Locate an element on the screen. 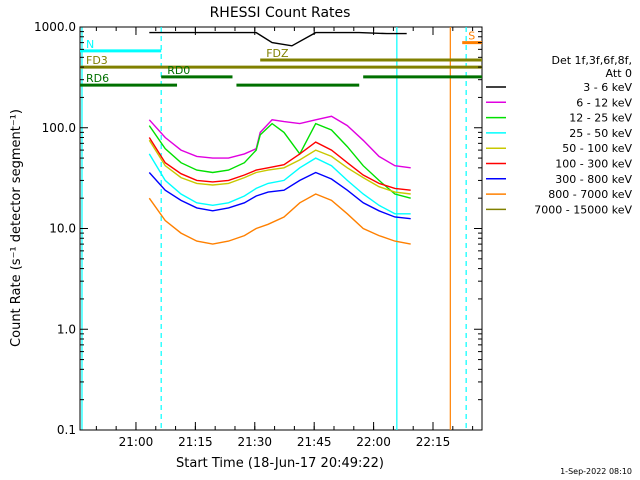  footer-date: 1-Sep-2022 08:10 is located at coordinates (596, 471).